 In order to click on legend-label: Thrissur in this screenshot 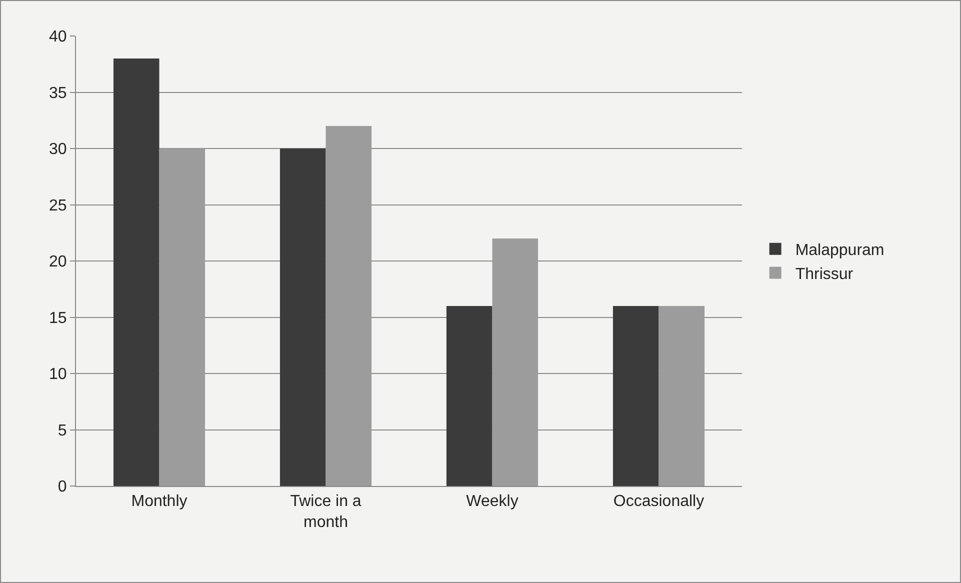, I will do `click(824, 274)`.